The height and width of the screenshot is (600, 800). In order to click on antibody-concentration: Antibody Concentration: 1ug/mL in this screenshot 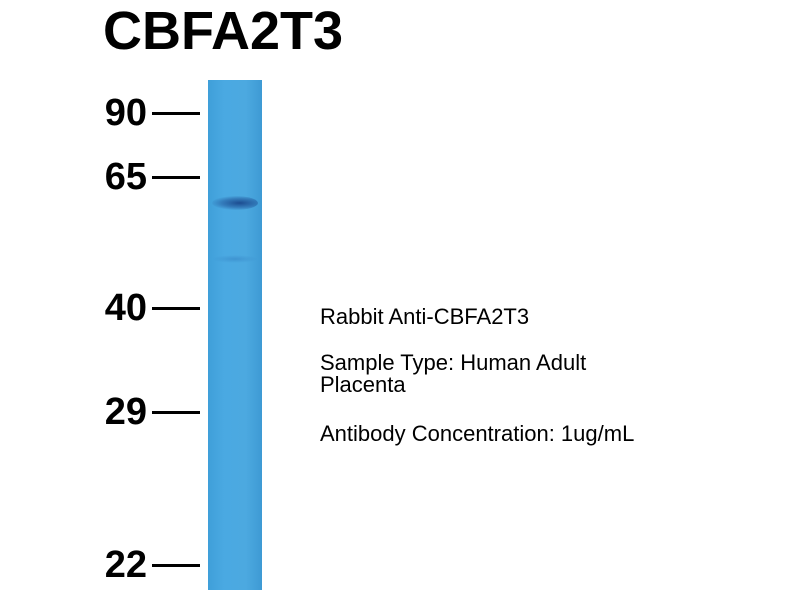, I will do `click(477, 433)`.